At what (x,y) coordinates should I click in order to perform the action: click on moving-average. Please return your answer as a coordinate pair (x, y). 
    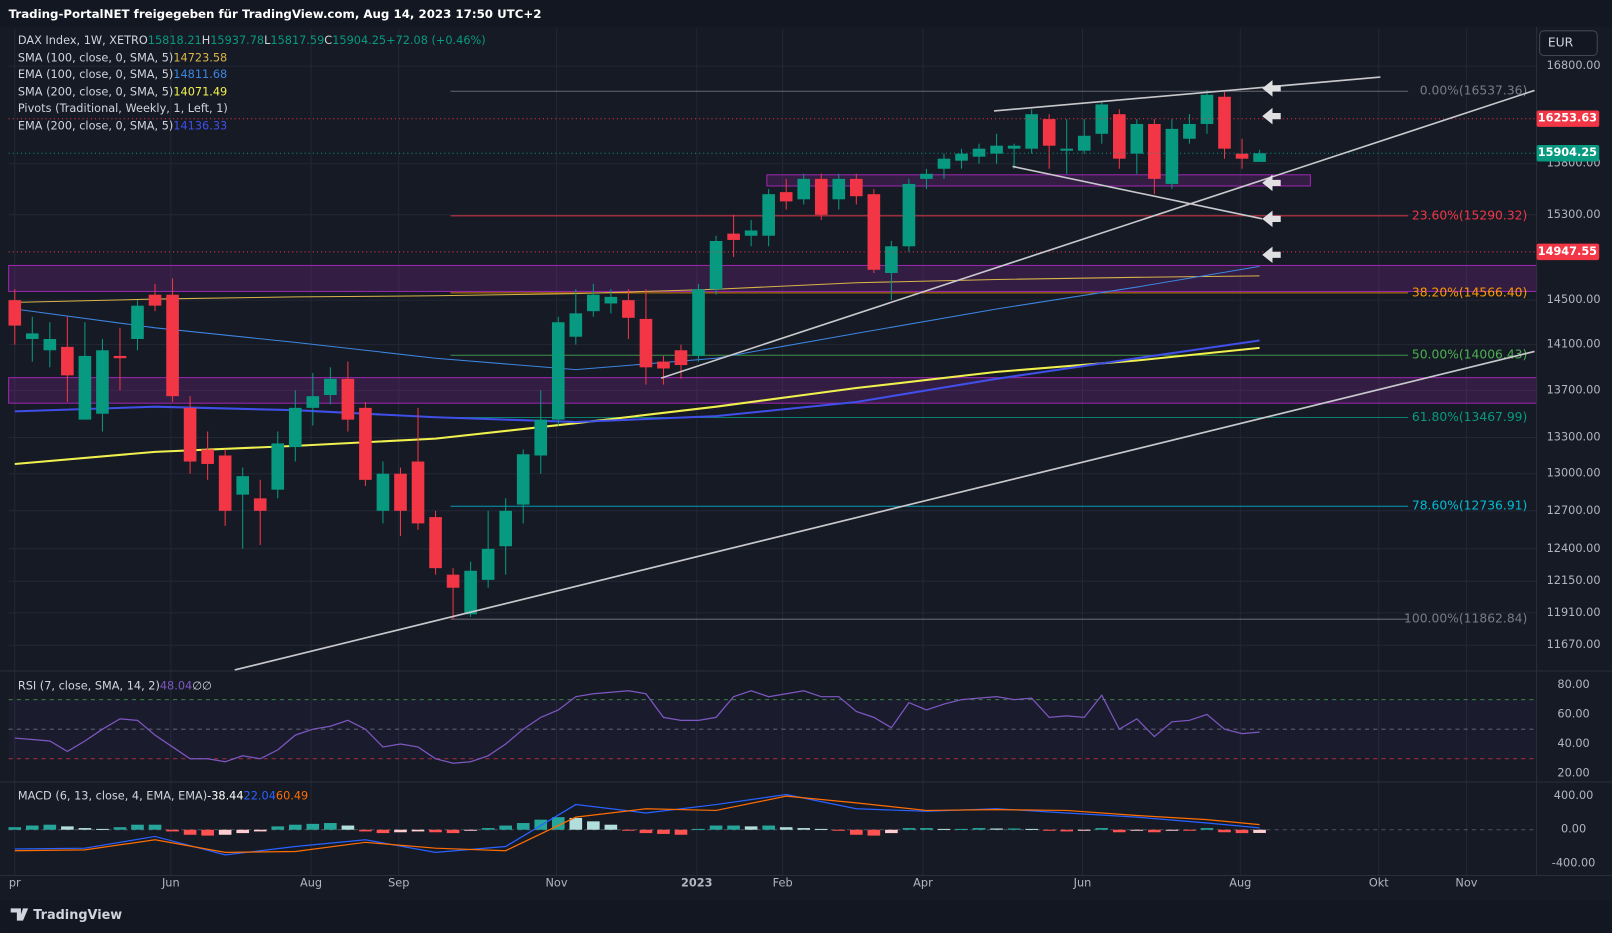
    Looking at the image, I should click on (637, 381).